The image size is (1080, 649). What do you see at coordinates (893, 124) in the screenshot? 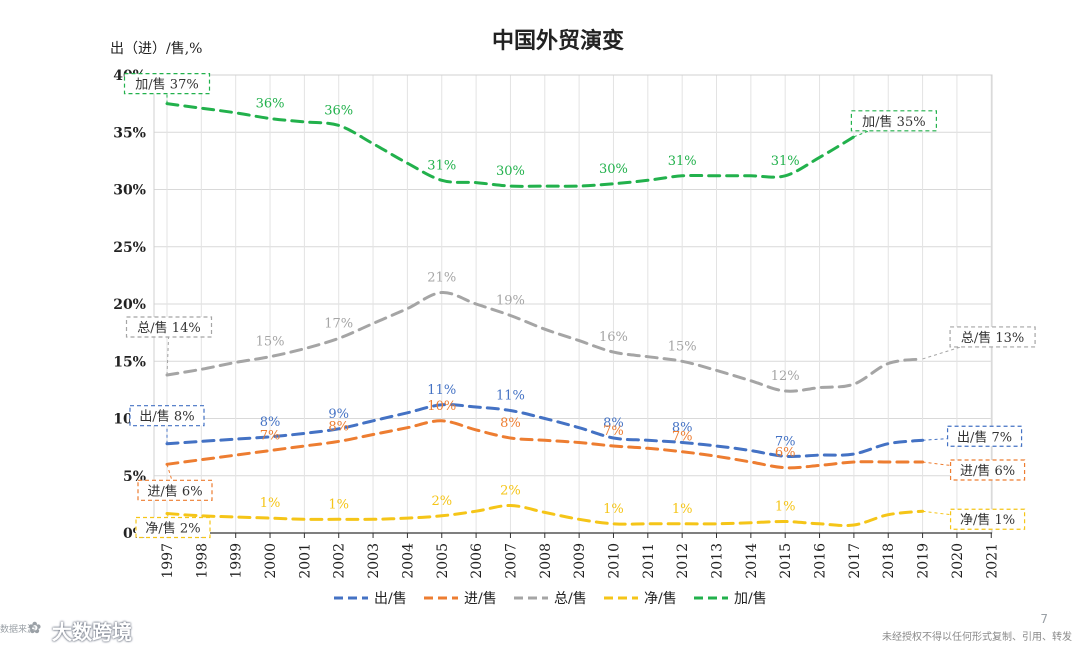
I see `callout: 加/售 35%` at bounding box center [893, 124].